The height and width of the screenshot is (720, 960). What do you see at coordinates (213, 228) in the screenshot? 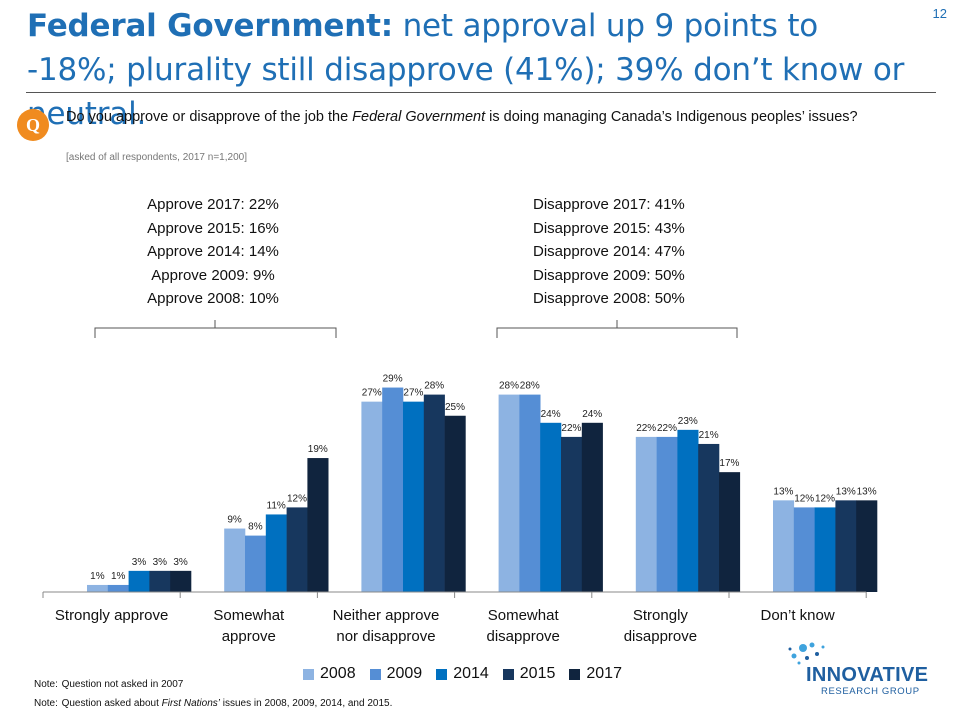
I see `approve-summary-line: Approve 2015: 16%` at bounding box center [213, 228].